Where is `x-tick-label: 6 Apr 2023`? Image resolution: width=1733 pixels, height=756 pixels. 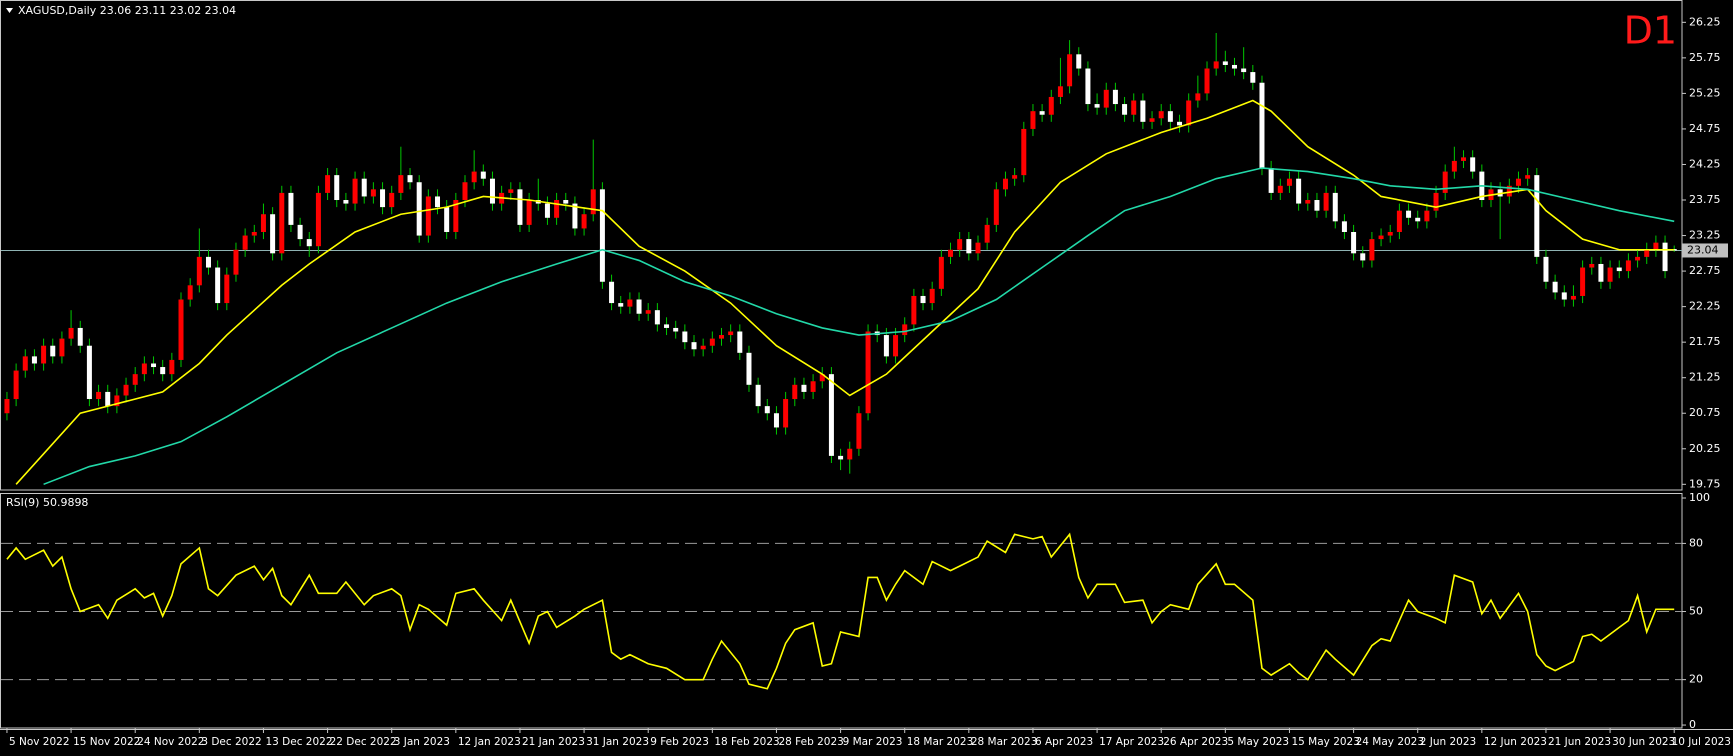 x-tick-label: 6 Apr 2023 is located at coordinates (1064, 742).